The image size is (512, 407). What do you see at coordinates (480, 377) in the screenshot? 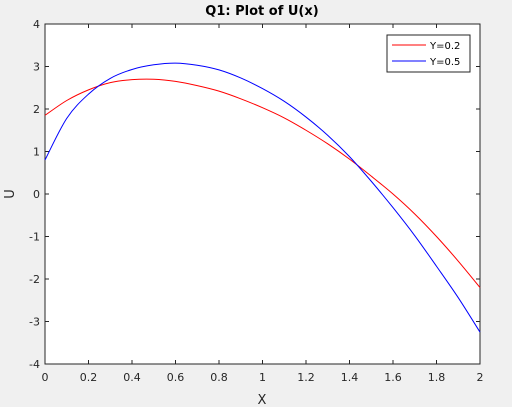
I see `x-tick-label: 2` at bounding box center [480, 377].